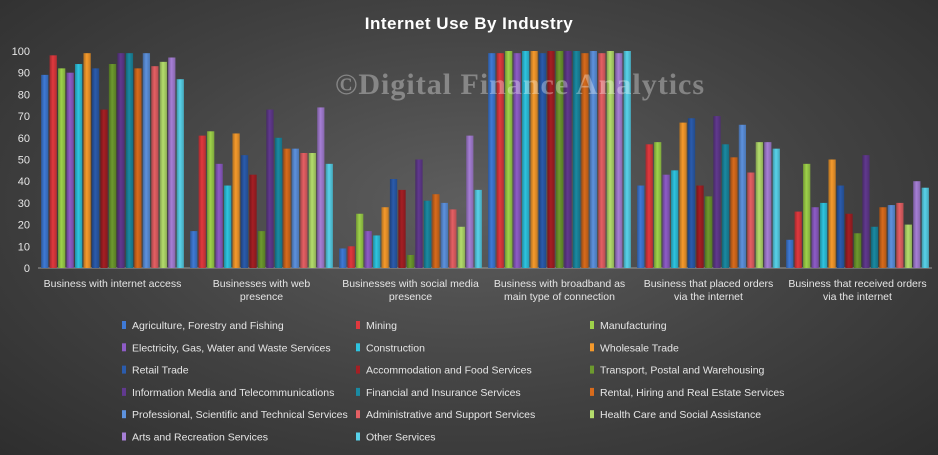 Image resolution: width=938 pixels, height=455 pixels. I want to click on legend-label: Financial and Insurance Services, so click(443, 393).